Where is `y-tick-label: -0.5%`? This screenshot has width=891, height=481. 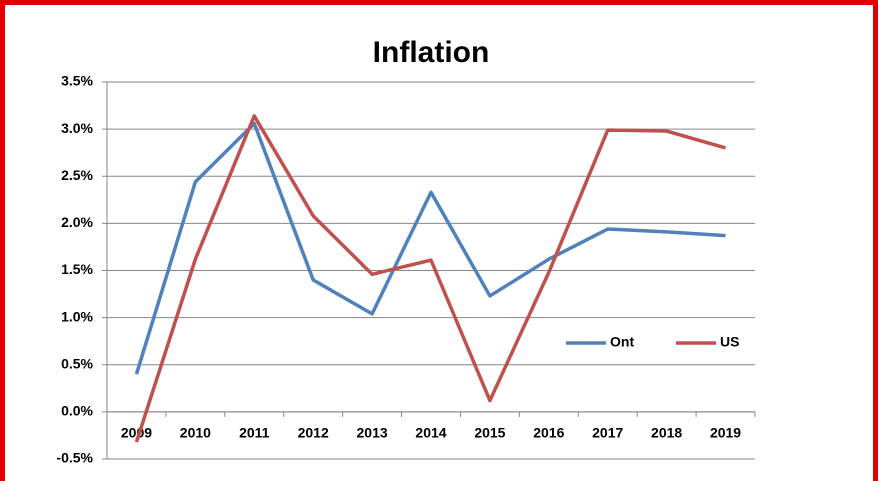
y-tick-label: -0.5% is located at coordinates (74, 458).